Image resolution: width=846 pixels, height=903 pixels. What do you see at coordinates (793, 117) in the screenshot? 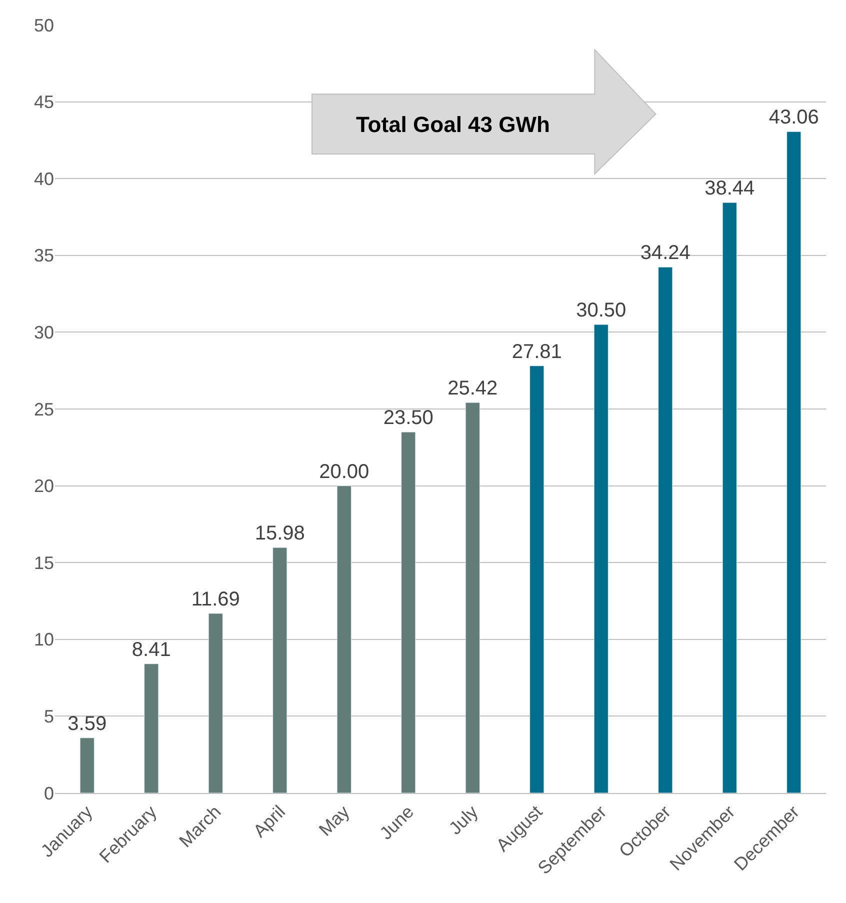
I see `data-label: 43.06` at bounding box center [793, 117].